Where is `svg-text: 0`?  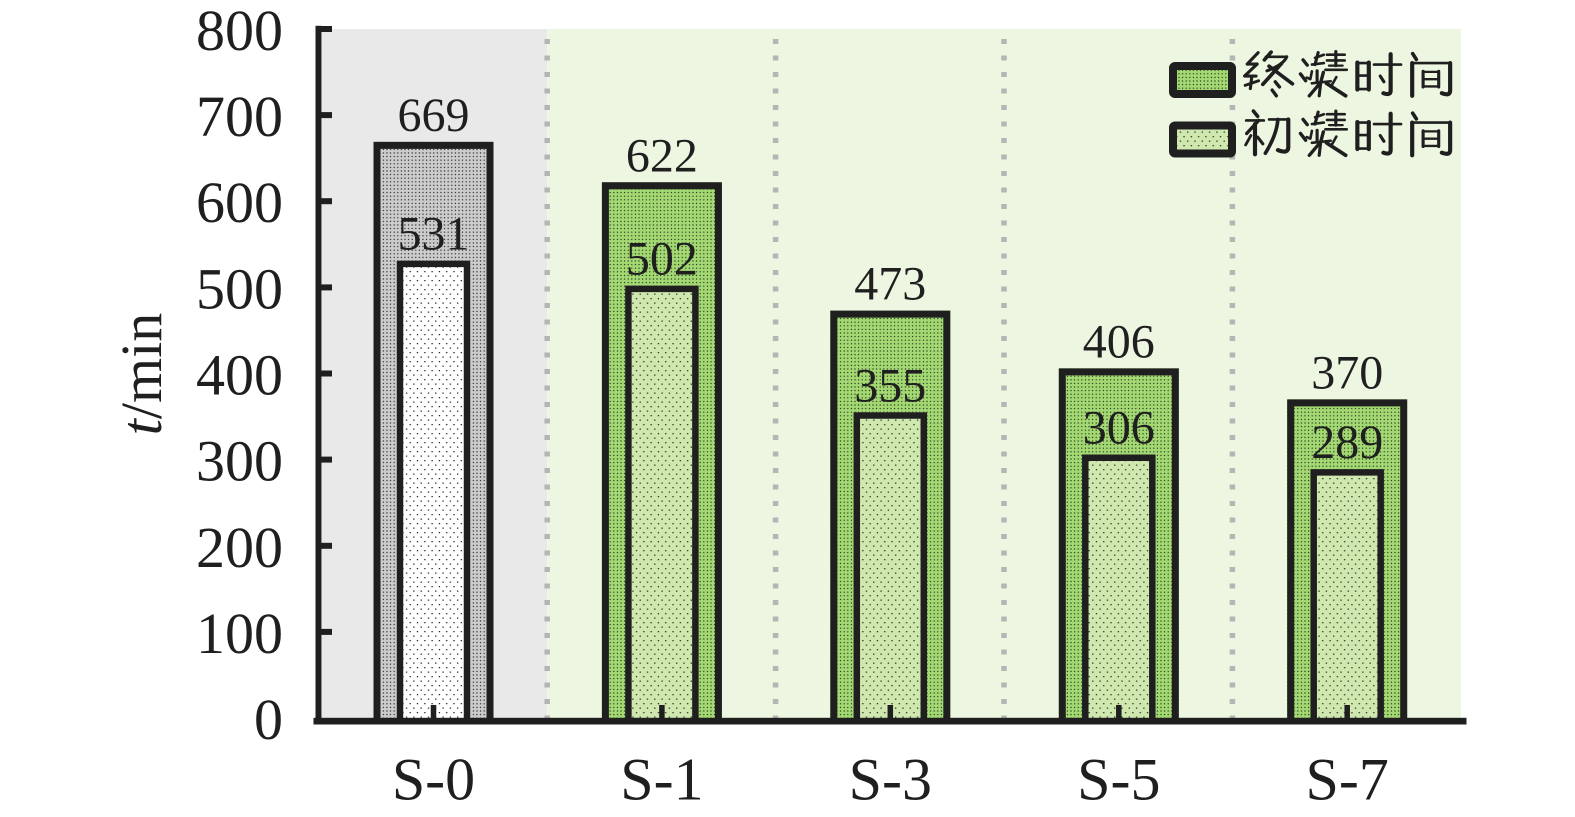
svg-text: 0 is located at coordinates (268, 719).